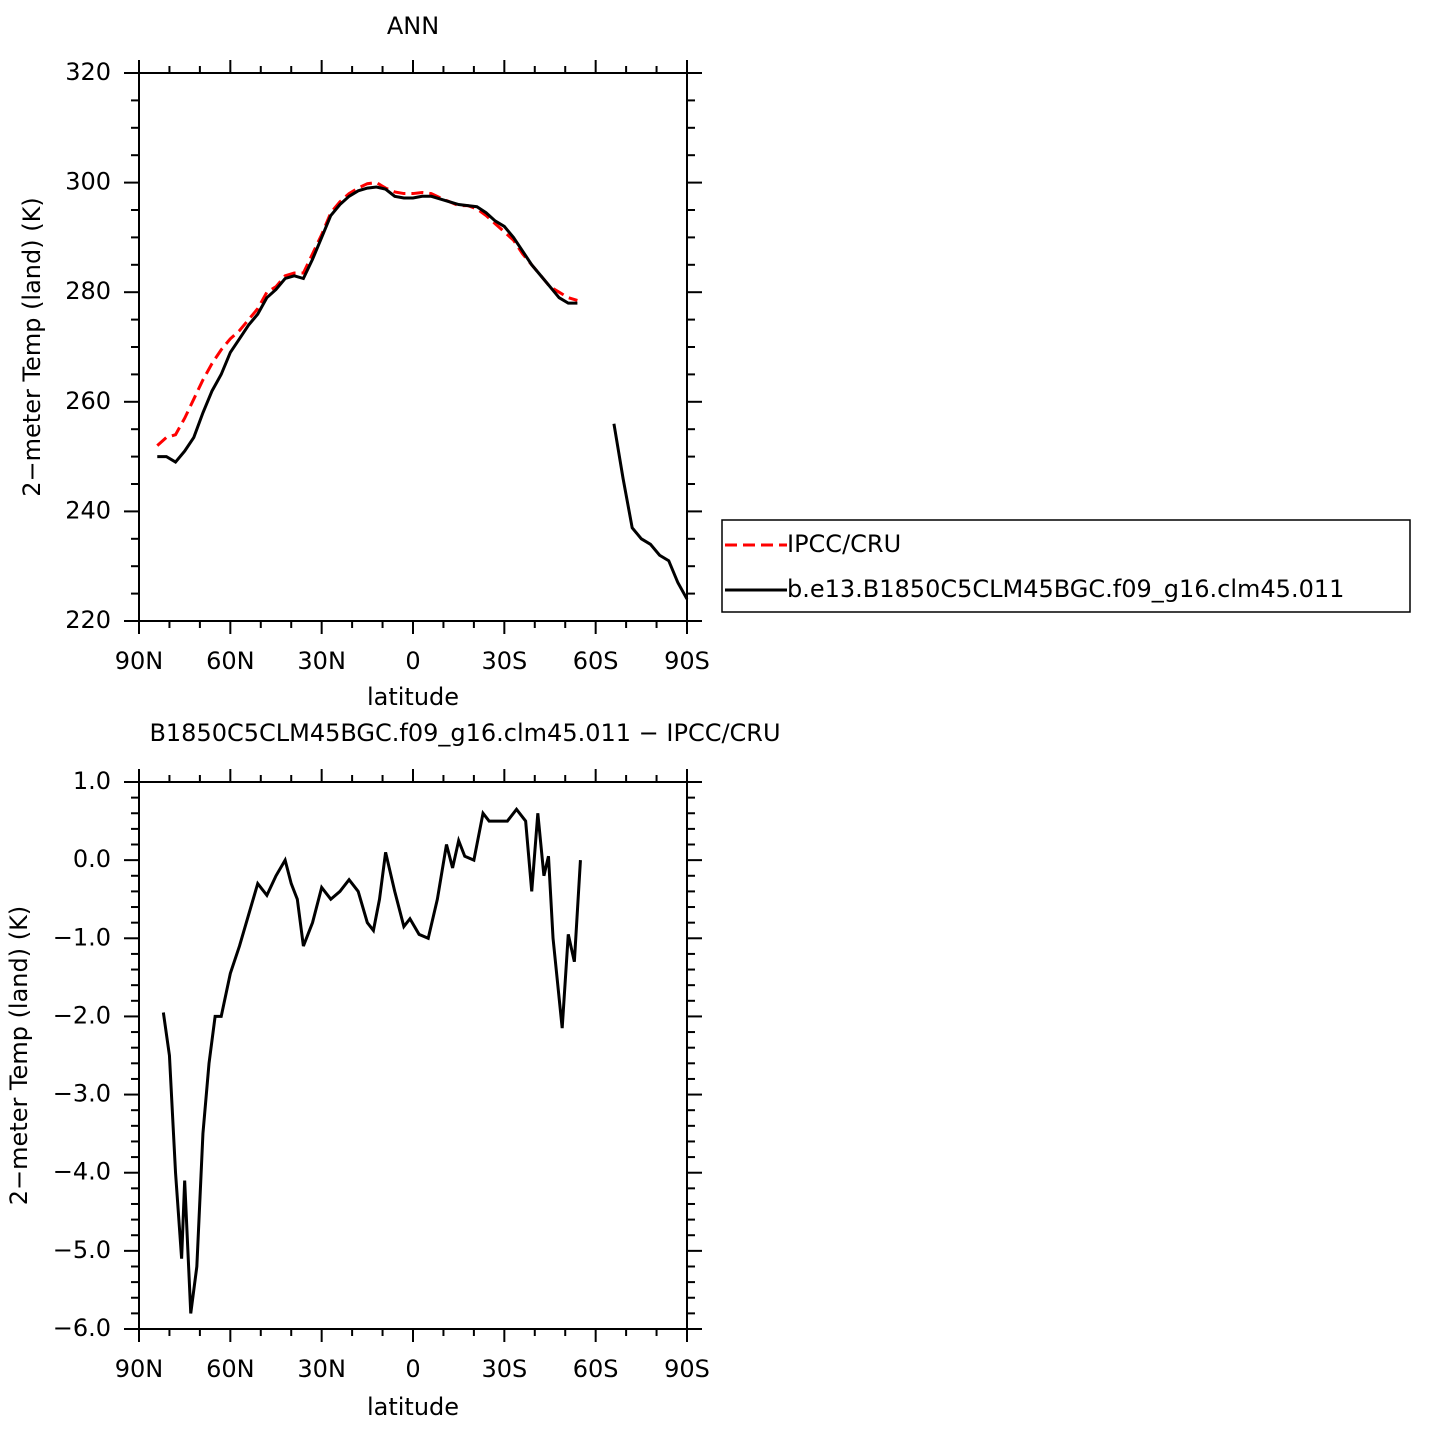 This screenshot has height=1430, width=1430. What do you see at coordinates (1066, 566) in the screenshot?
I see `legend-box` at bounding box center [1066, 566].